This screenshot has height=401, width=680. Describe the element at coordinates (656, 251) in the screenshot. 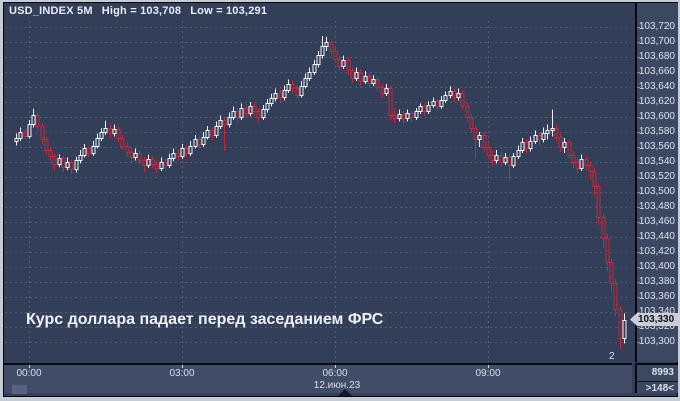

I see `price-axis-label: 103,420` at that location.